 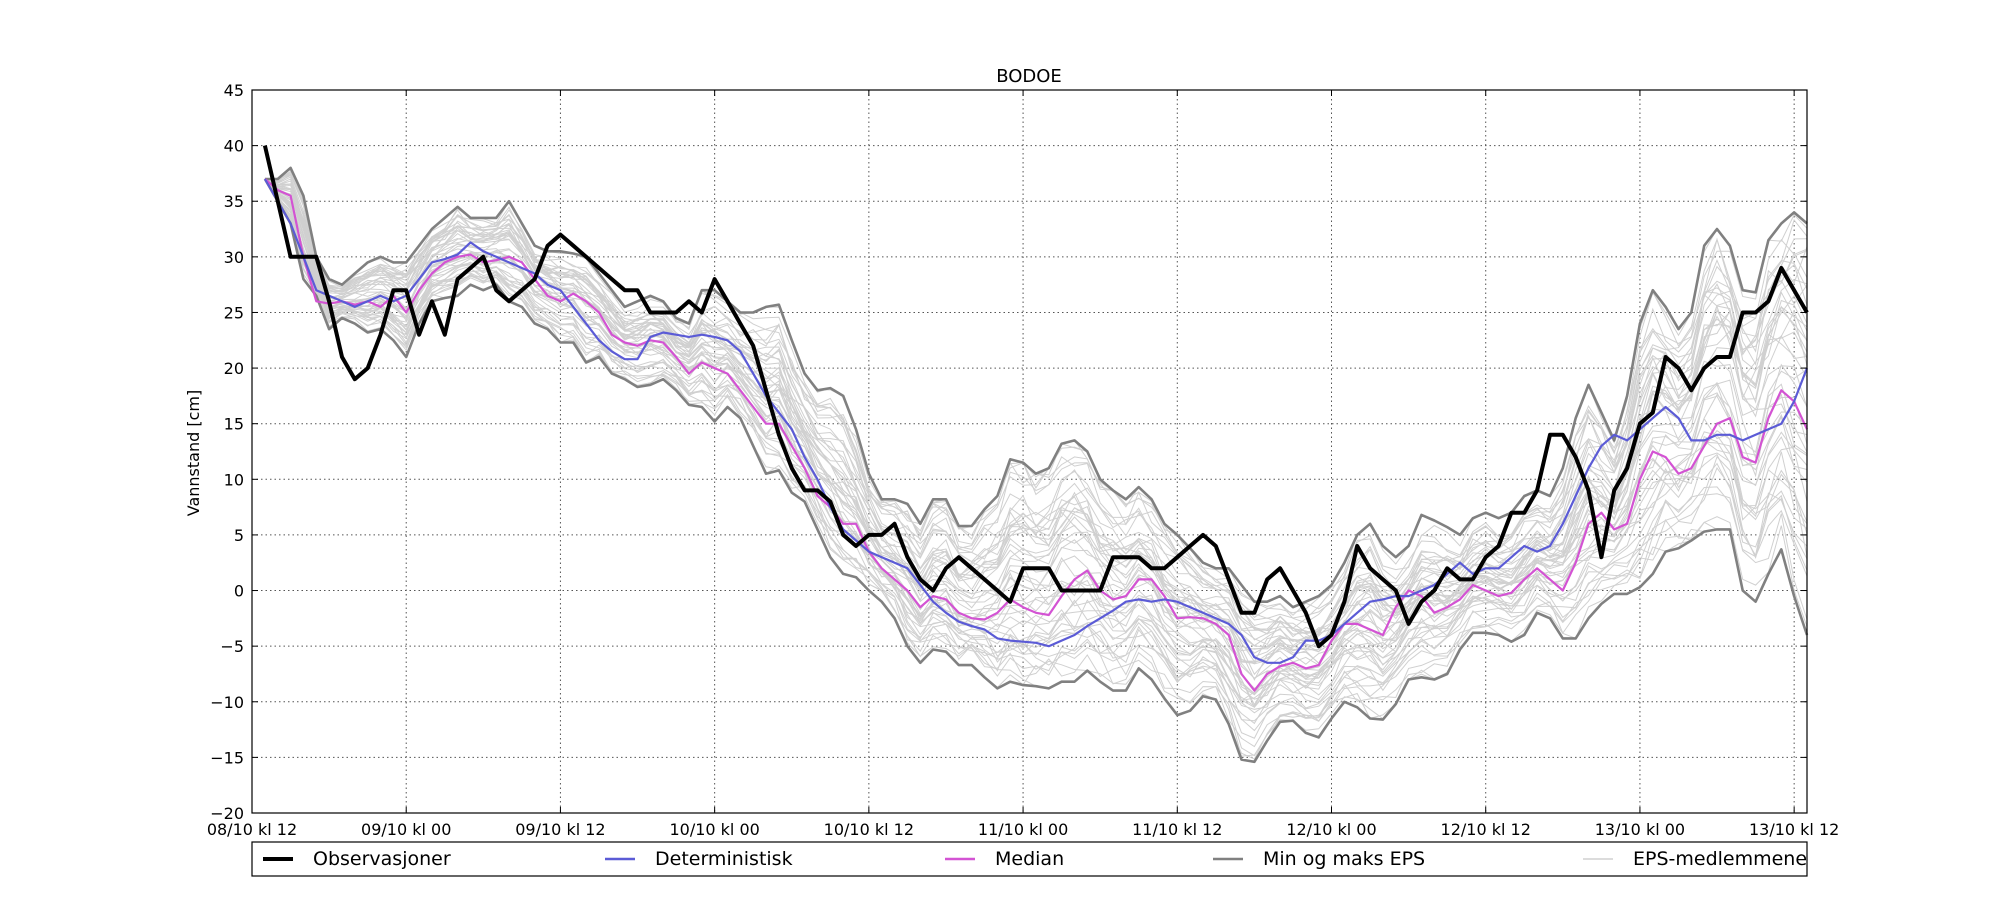 I want to click on y-tick-label: −5, so click(x=232, y=646).